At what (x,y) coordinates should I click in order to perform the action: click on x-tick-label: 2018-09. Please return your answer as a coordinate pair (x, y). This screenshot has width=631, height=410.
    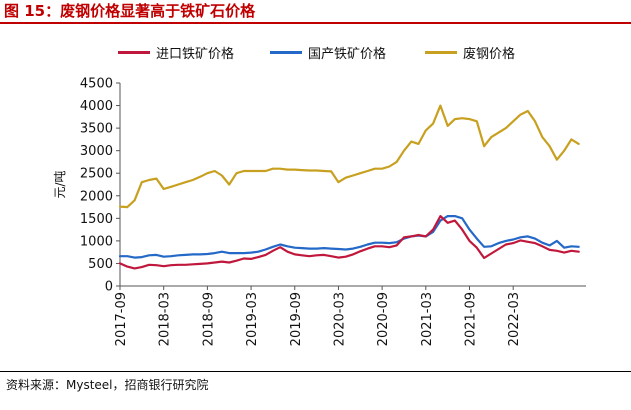
    Looking at the image, I should click on (208, 319).